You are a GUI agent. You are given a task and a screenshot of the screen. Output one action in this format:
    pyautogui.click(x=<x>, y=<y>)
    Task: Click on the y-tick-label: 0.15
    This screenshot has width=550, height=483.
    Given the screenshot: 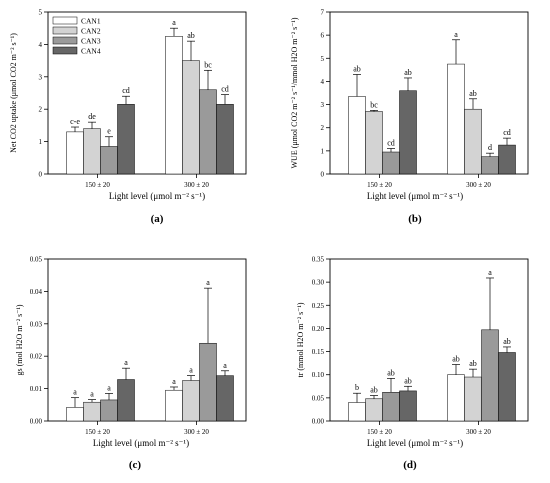 What is the action you would take?
    pyautogui.click(x=318, y=352)
    